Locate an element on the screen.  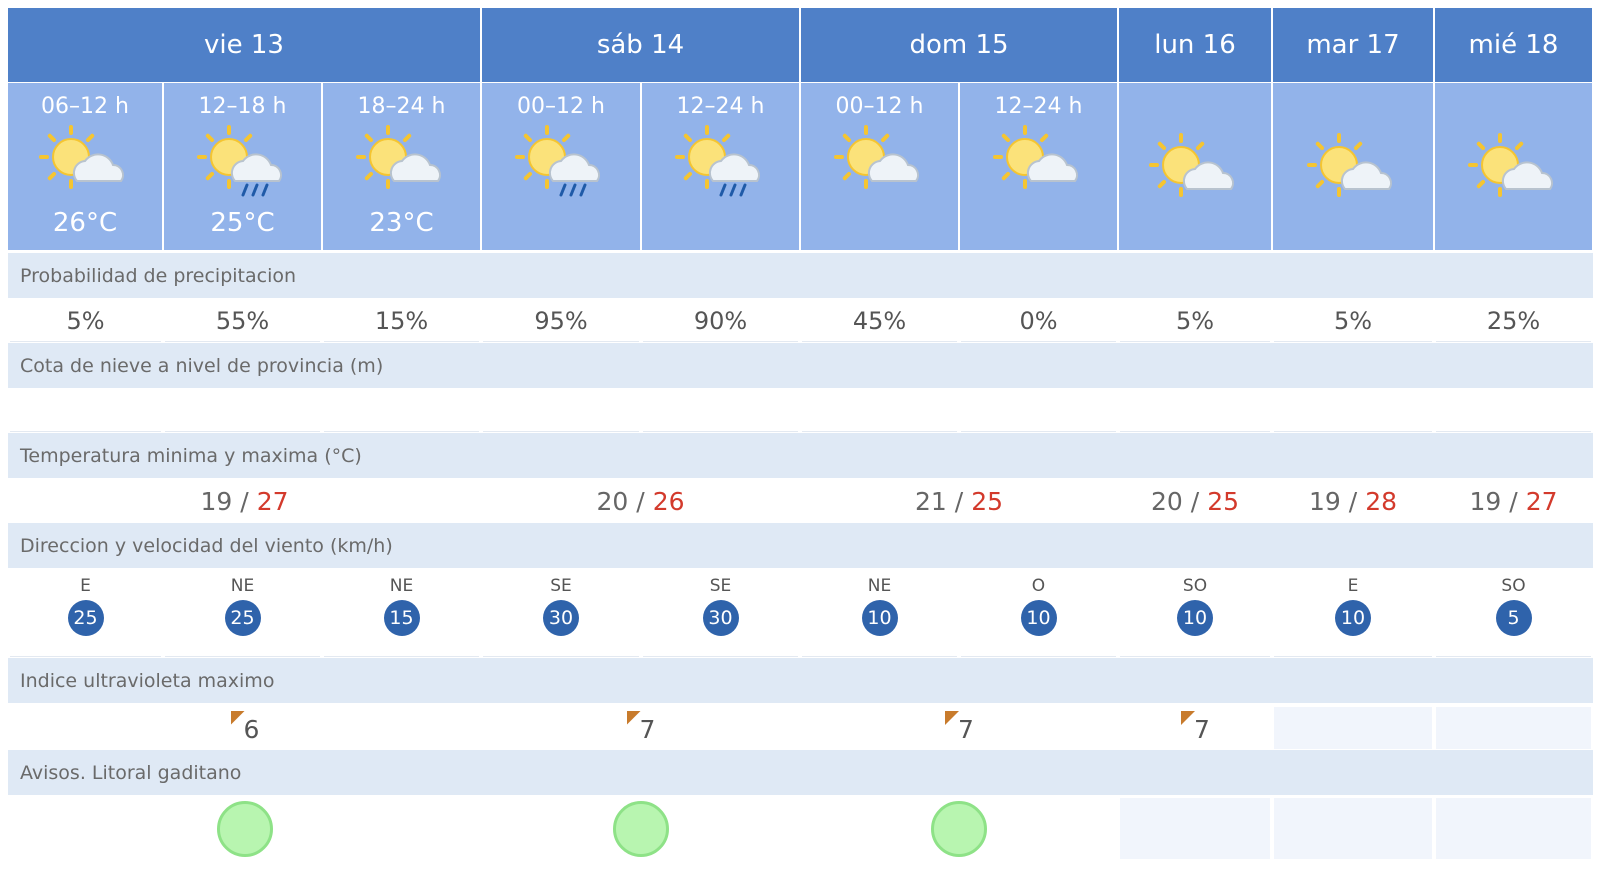
day-header: dom 15 is located at coordinates (959, 45).